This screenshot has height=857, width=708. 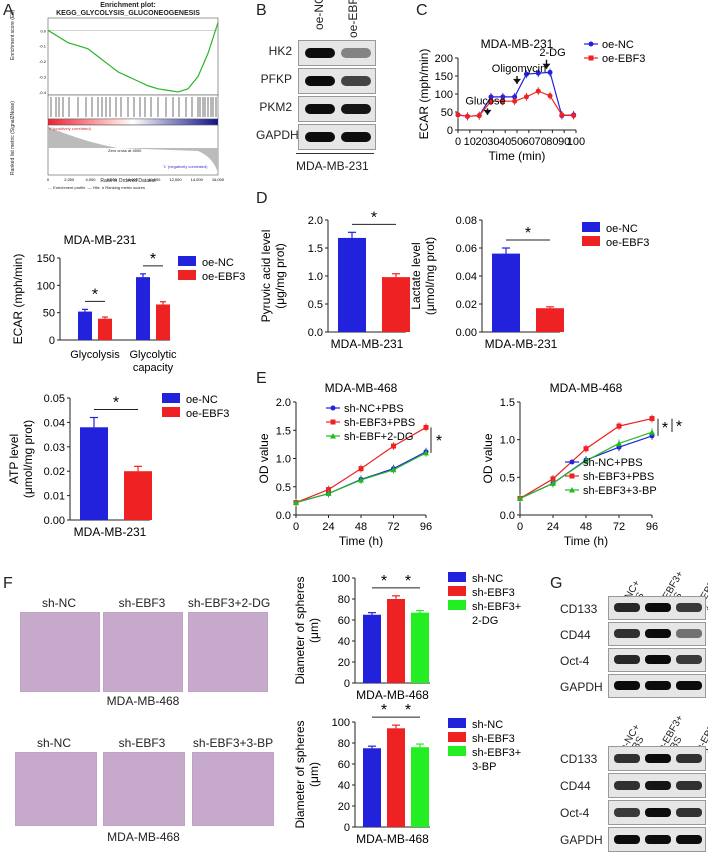 What do you see at coordinates (466, 277) in the screenshot?
I see `D2-ytick-label: 0.04` at bounding box center [466, 277].